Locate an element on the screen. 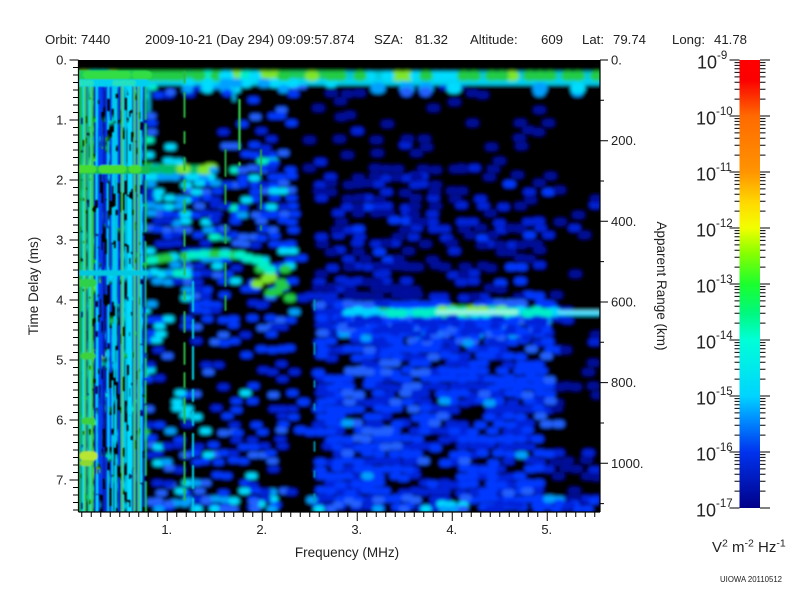  svg-text: 7. is located at coordinates (61, 480).